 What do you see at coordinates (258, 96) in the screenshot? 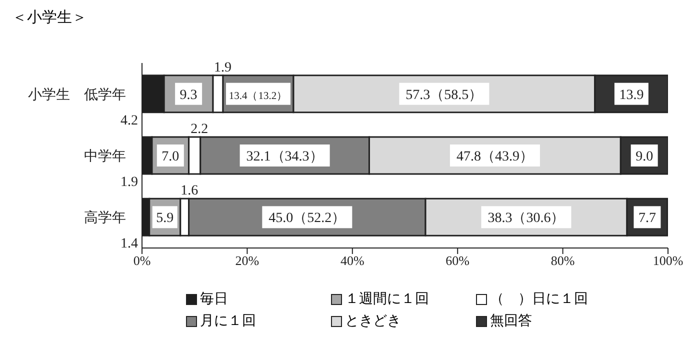
I see `data-label: 13.4（13.2）` at bounding box center [258, 96].